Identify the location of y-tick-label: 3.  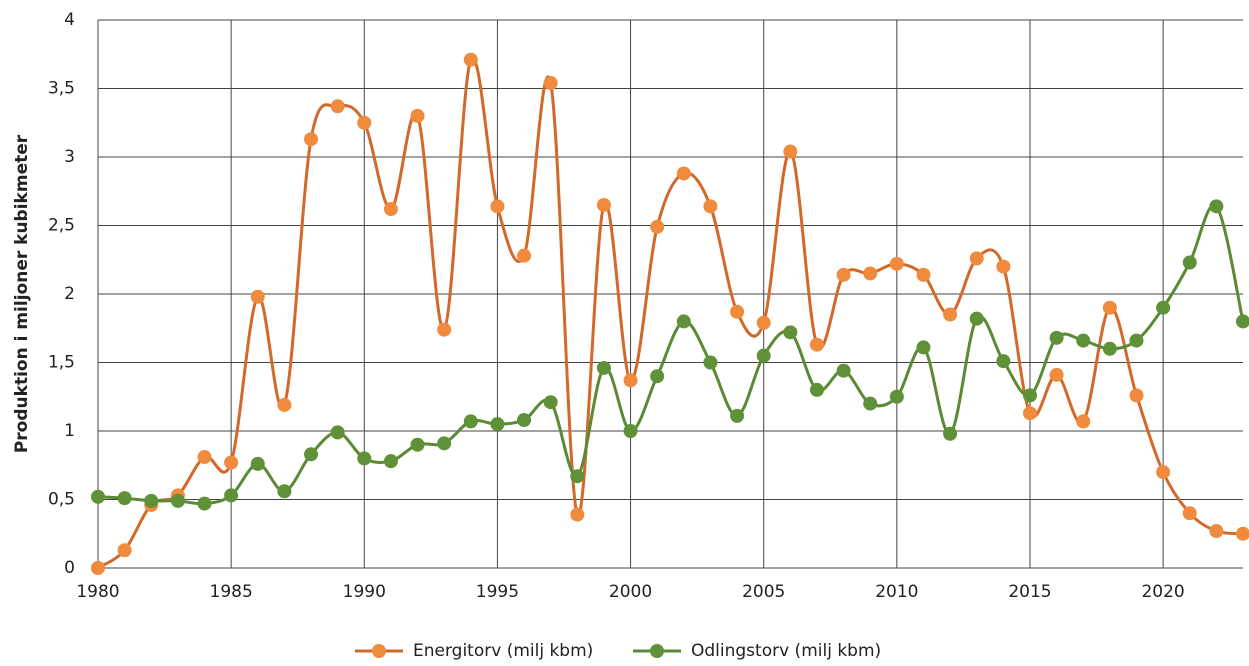
(69, 157).